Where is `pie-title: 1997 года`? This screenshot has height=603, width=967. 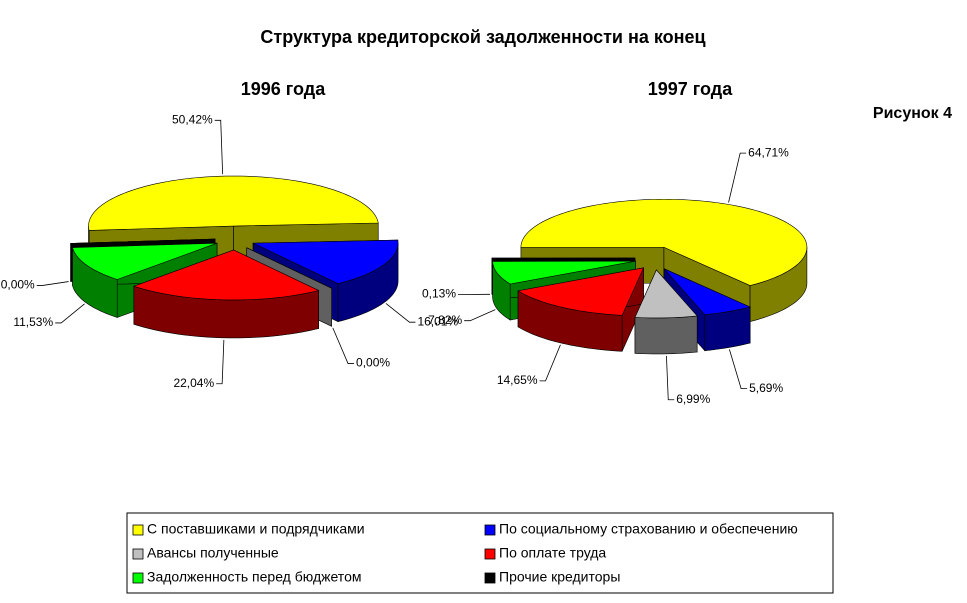
pie-title: 1997 года is located at coordinates (690, 89).